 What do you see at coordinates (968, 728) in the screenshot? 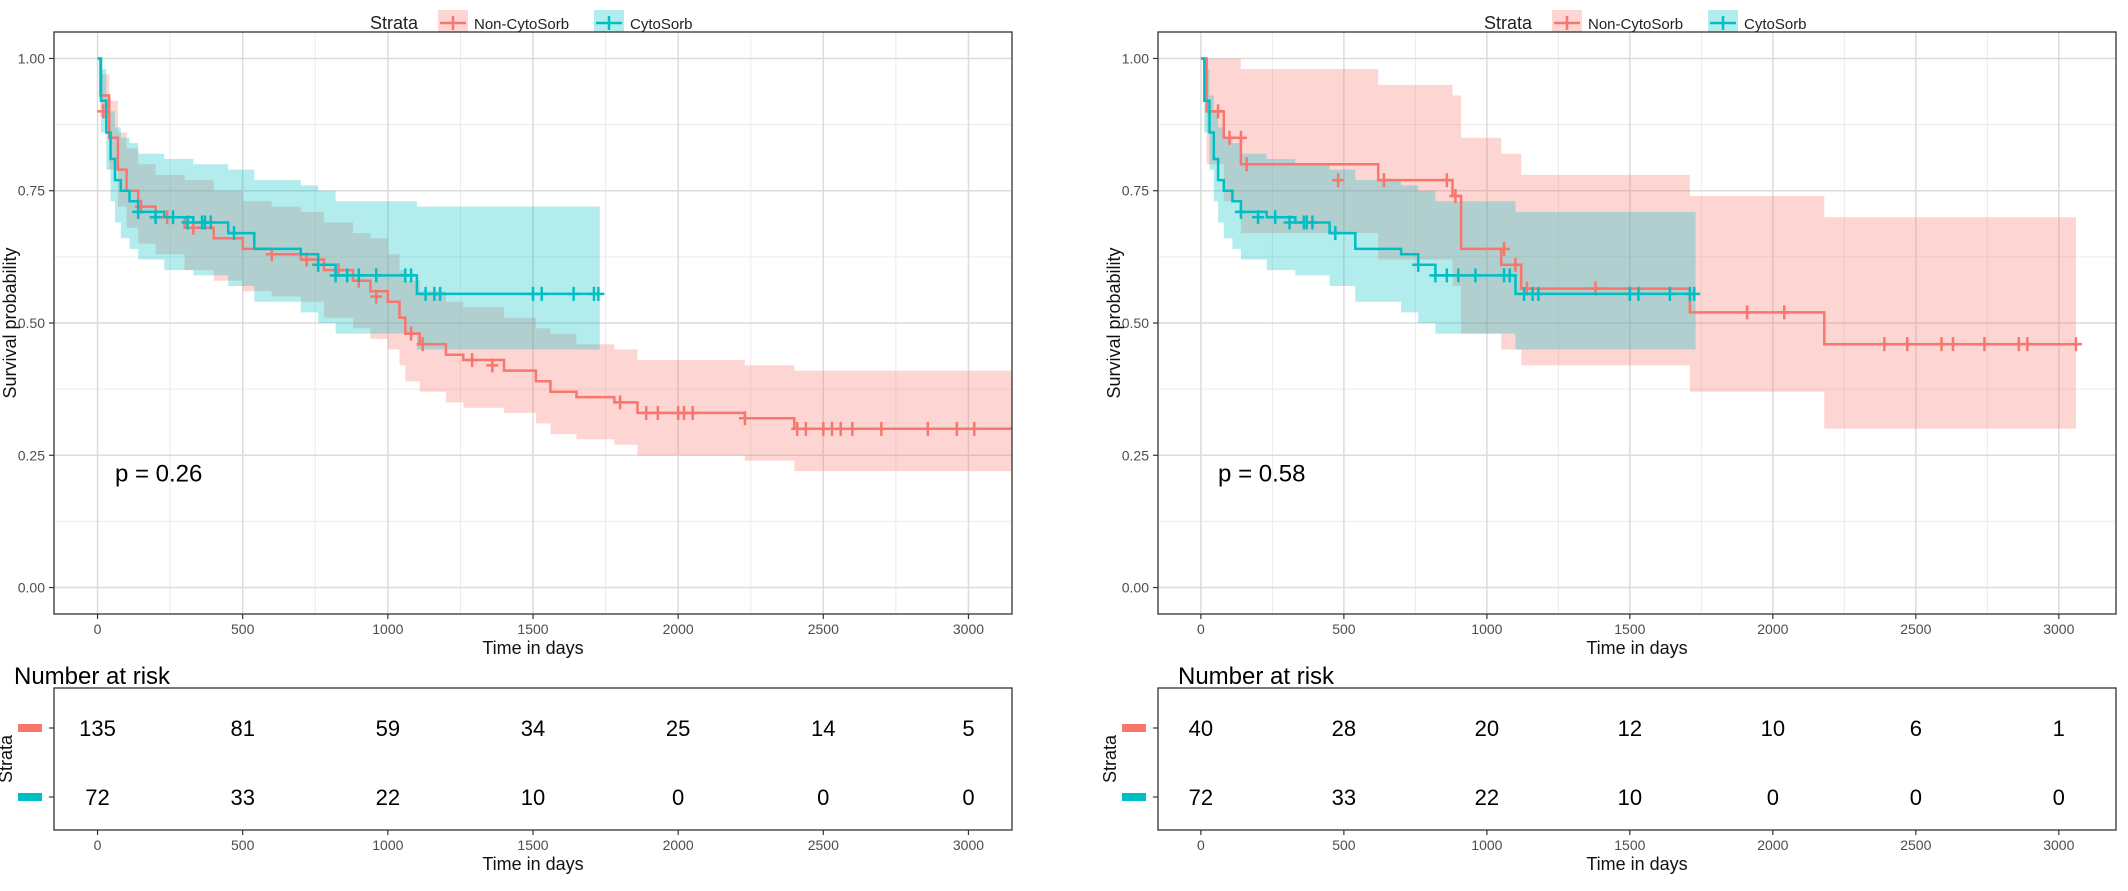
I see `risk-count: 5` at bounding box center [968, 728].